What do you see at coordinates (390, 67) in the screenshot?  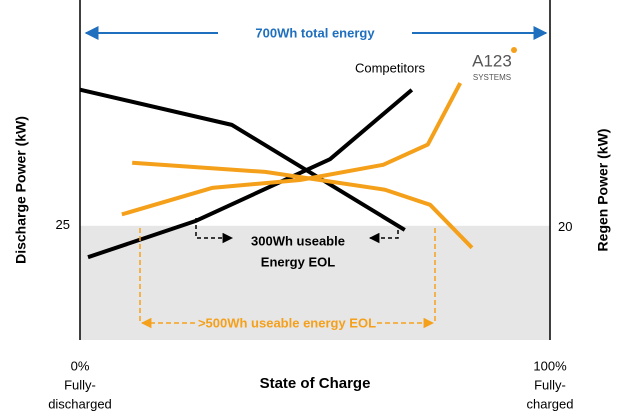 I see `annotation: Competitors` at bounding box center [390, 67].